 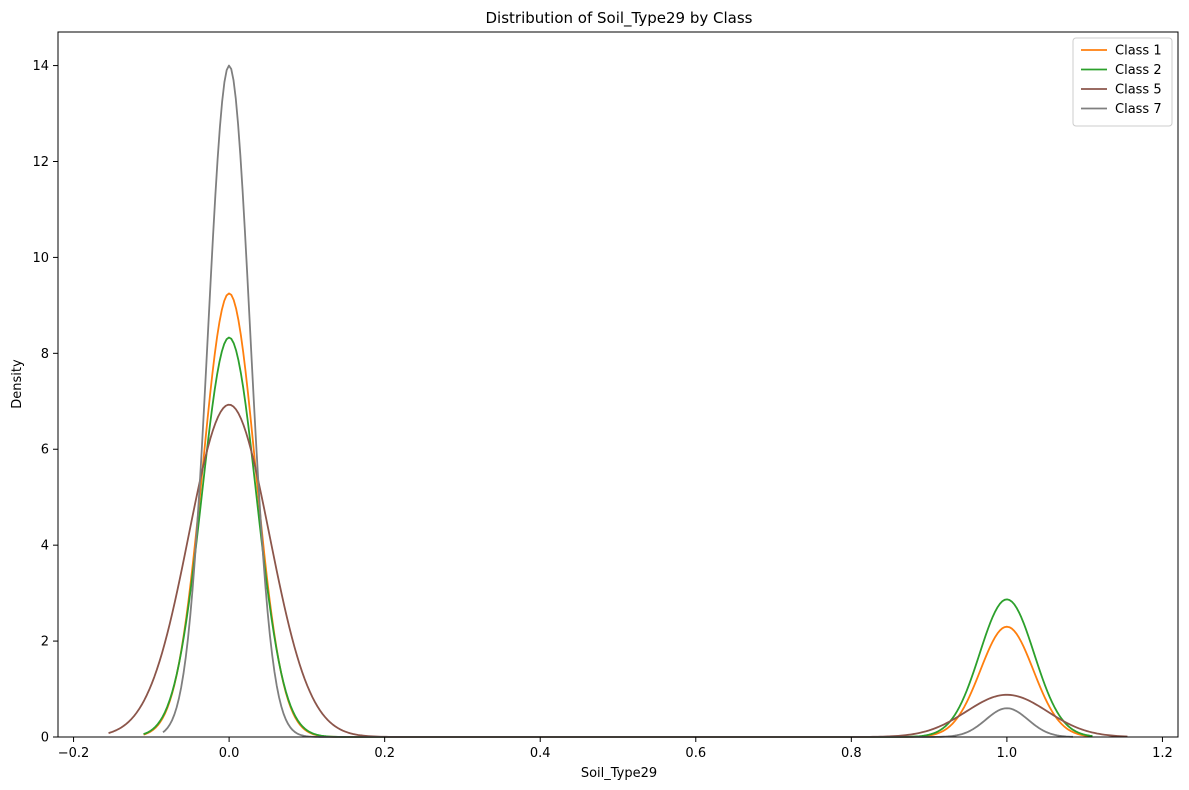 I want to click on chart-title: Distribution of Soil_Type29 by Class, so click(x=619, y=18).